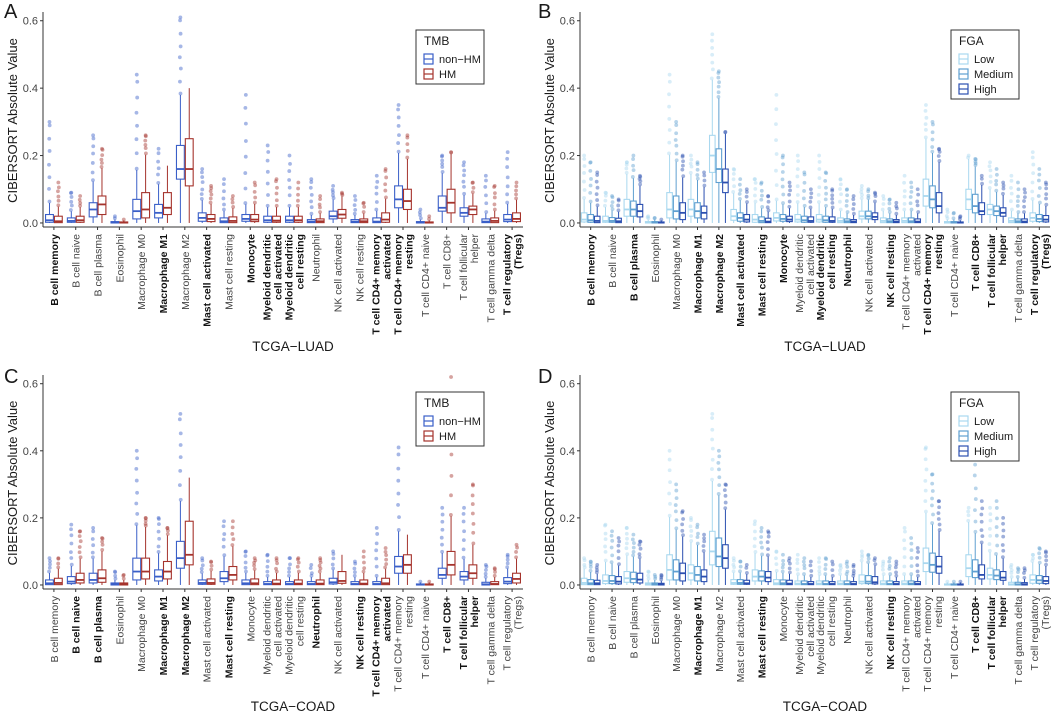 Image resolution: width=1053 pixels, height=714 pixels. What do you see at coordinates (30, 586) in the screenshot?
I see `y-tick-label: 0.0` at bounding box center [30, 586].